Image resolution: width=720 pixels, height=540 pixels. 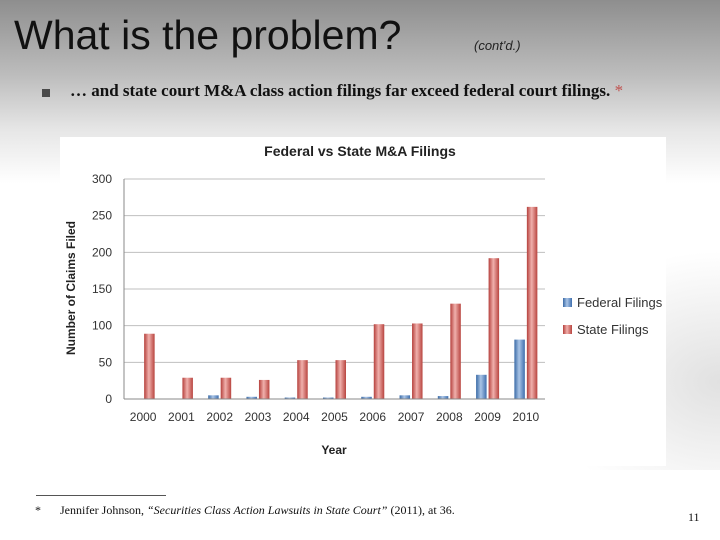 What do you see at coordinates (71, 288) in the screenshot?
I see `y-axis-title: Number of Claims Filed` at bounding box center [71, 288].